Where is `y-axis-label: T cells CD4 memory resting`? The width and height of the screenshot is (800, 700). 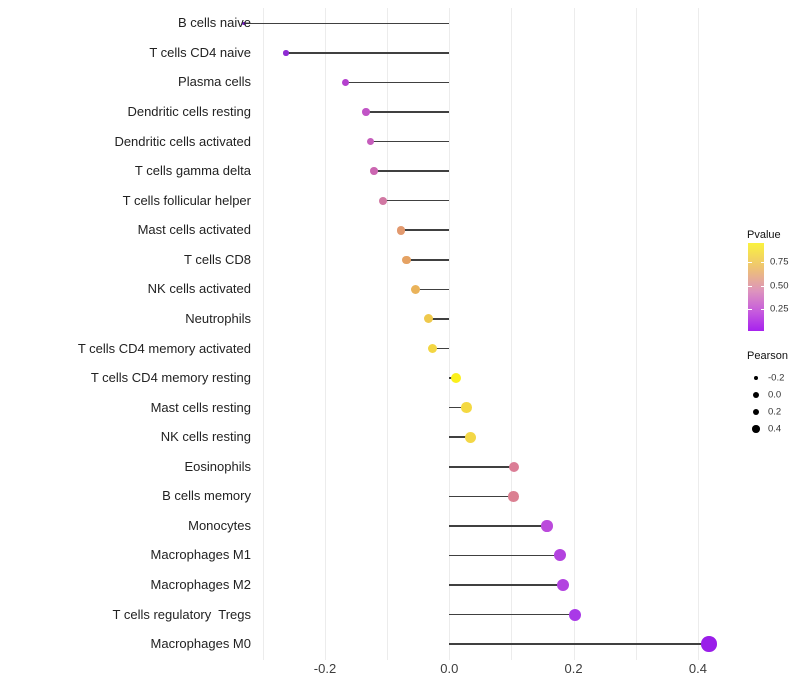
y-axis-label: T cells CD4 memory resting is located at coordinates (170, 378).